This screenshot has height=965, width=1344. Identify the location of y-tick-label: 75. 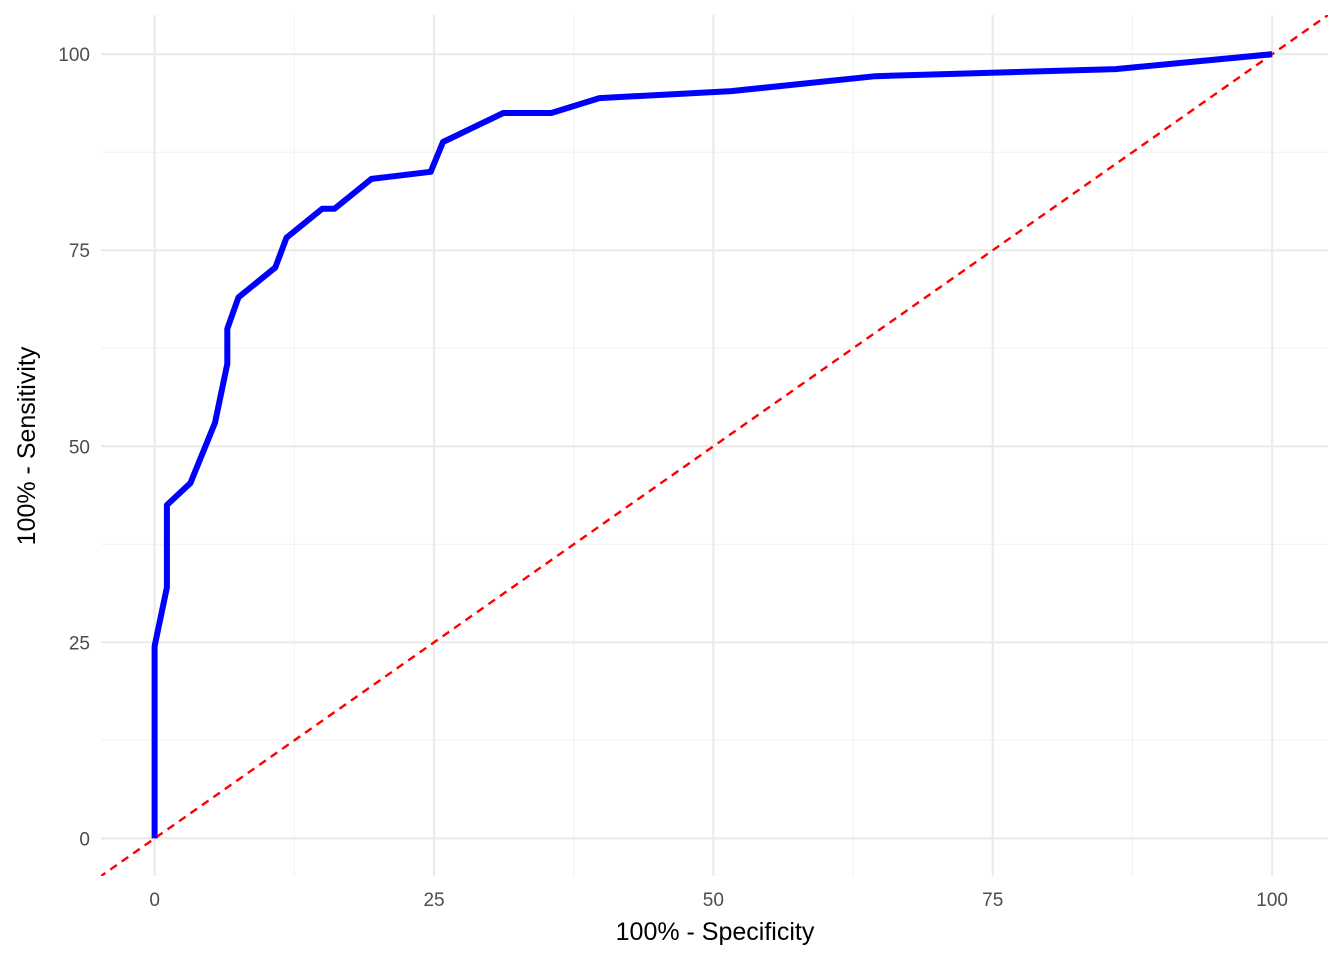
(79, 251).